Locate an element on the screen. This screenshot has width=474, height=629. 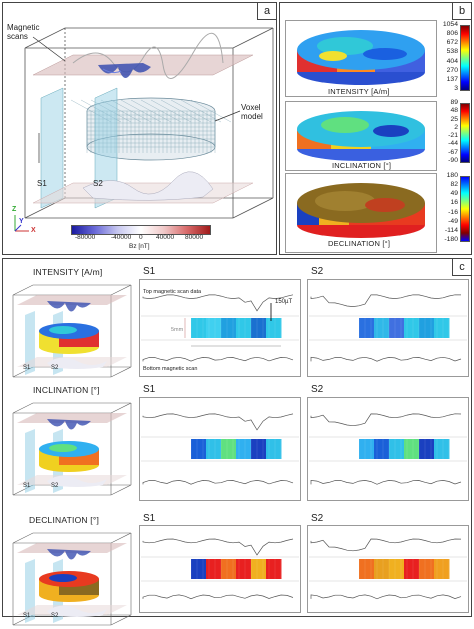
intensity-tick-1: 1054 is located at coordinates (450, 24).